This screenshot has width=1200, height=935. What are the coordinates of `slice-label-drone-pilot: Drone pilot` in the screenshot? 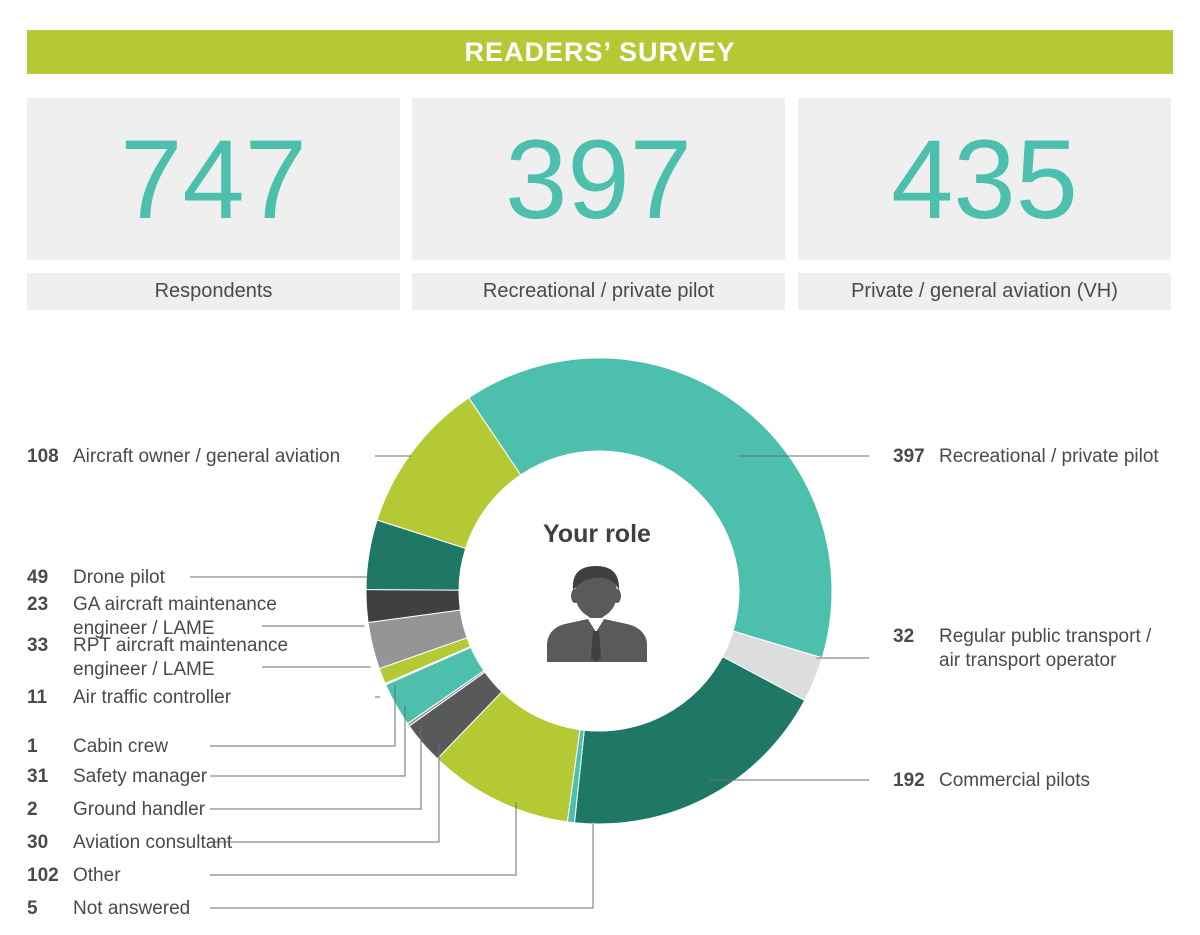 It's located at (119, 577).